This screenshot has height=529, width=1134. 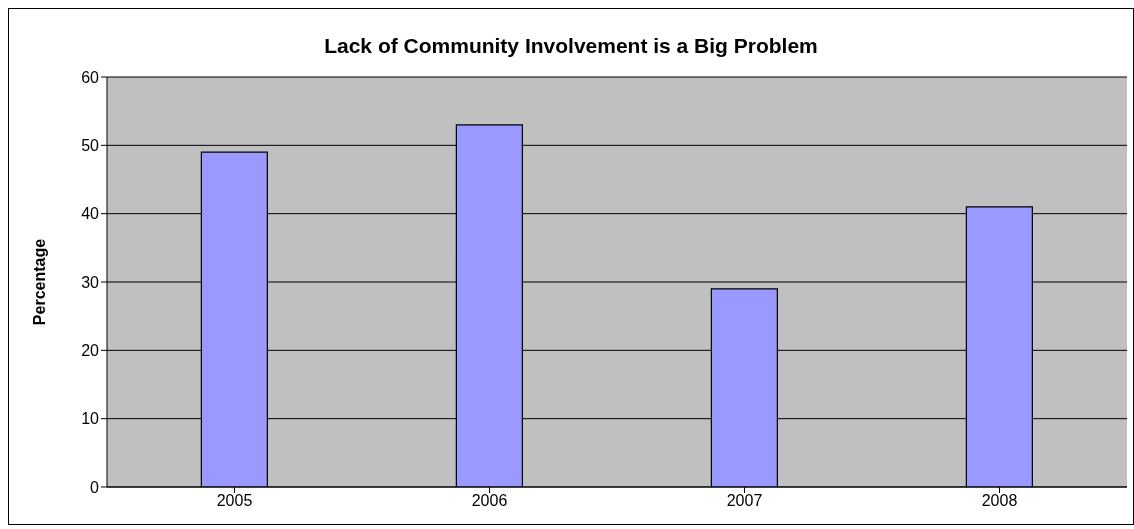 What do you see at coordinates (39, 282) in the screenshot?
I see `y-axis-title: Percentage` at bounding box center [39, 282].